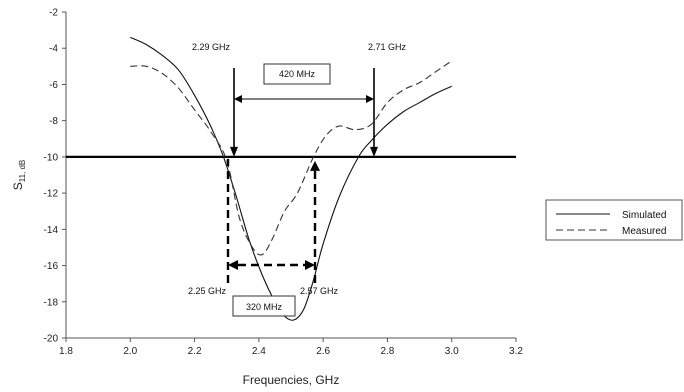  Describe the element at coordinates (55, 176) in the screenshot. I see `y-ticks: -2 -4 -6 -8 -10 -12 -14 -16 -18 -20` at that location.